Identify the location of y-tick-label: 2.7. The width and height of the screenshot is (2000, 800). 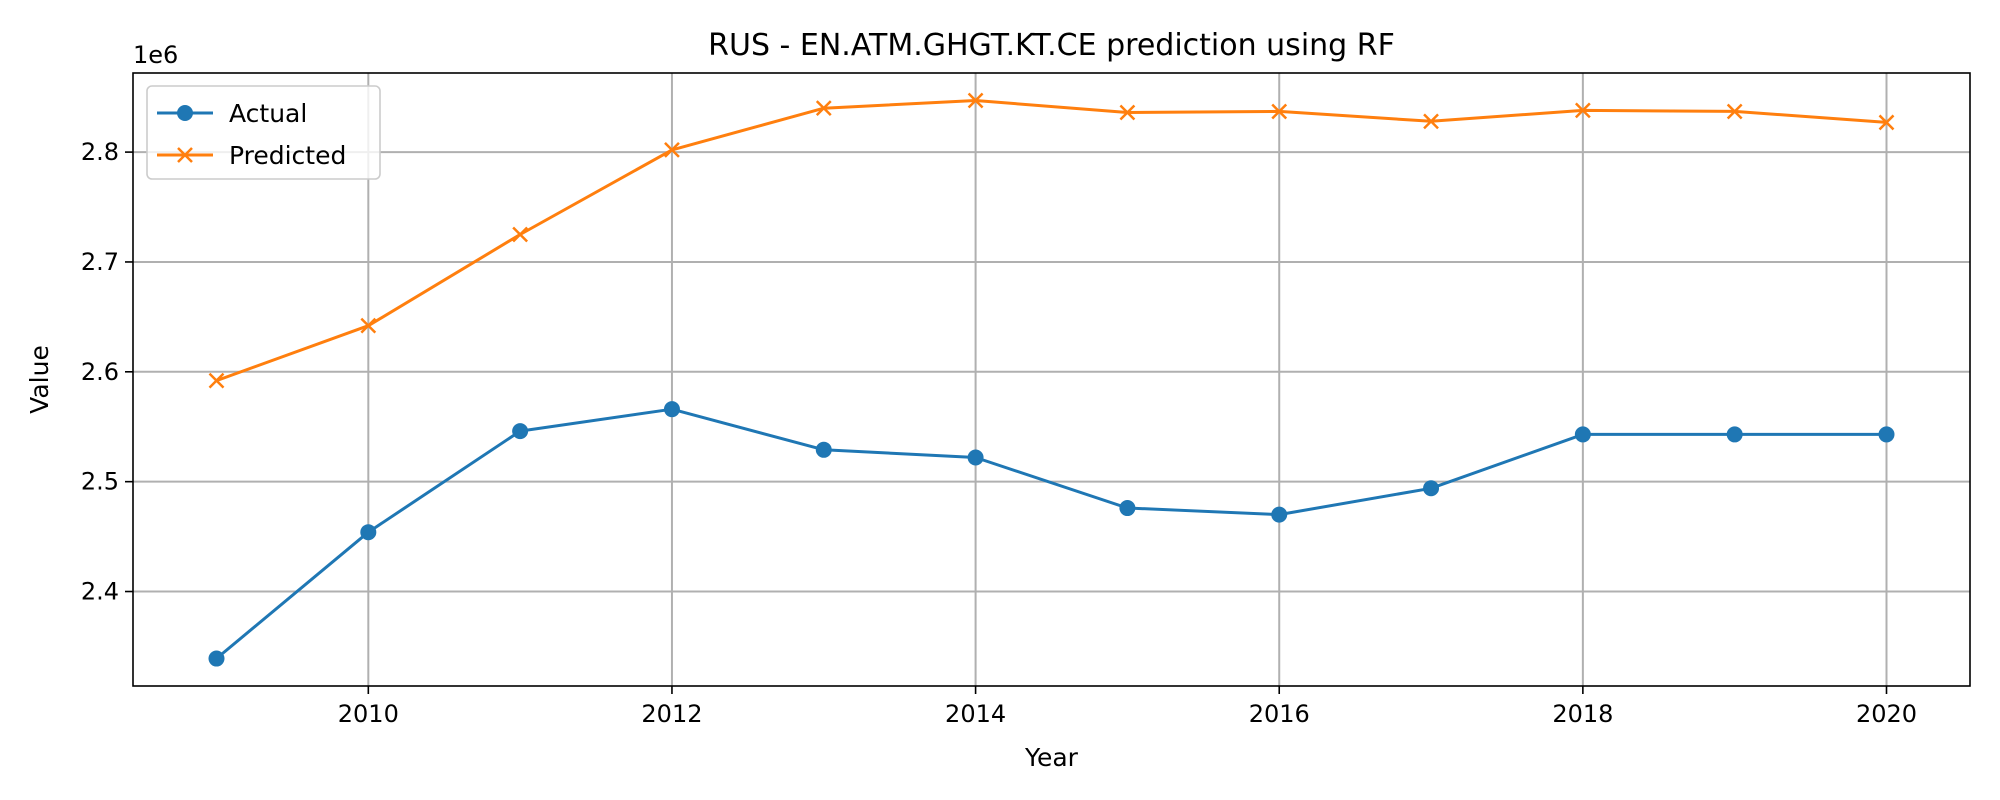
(100, 262).